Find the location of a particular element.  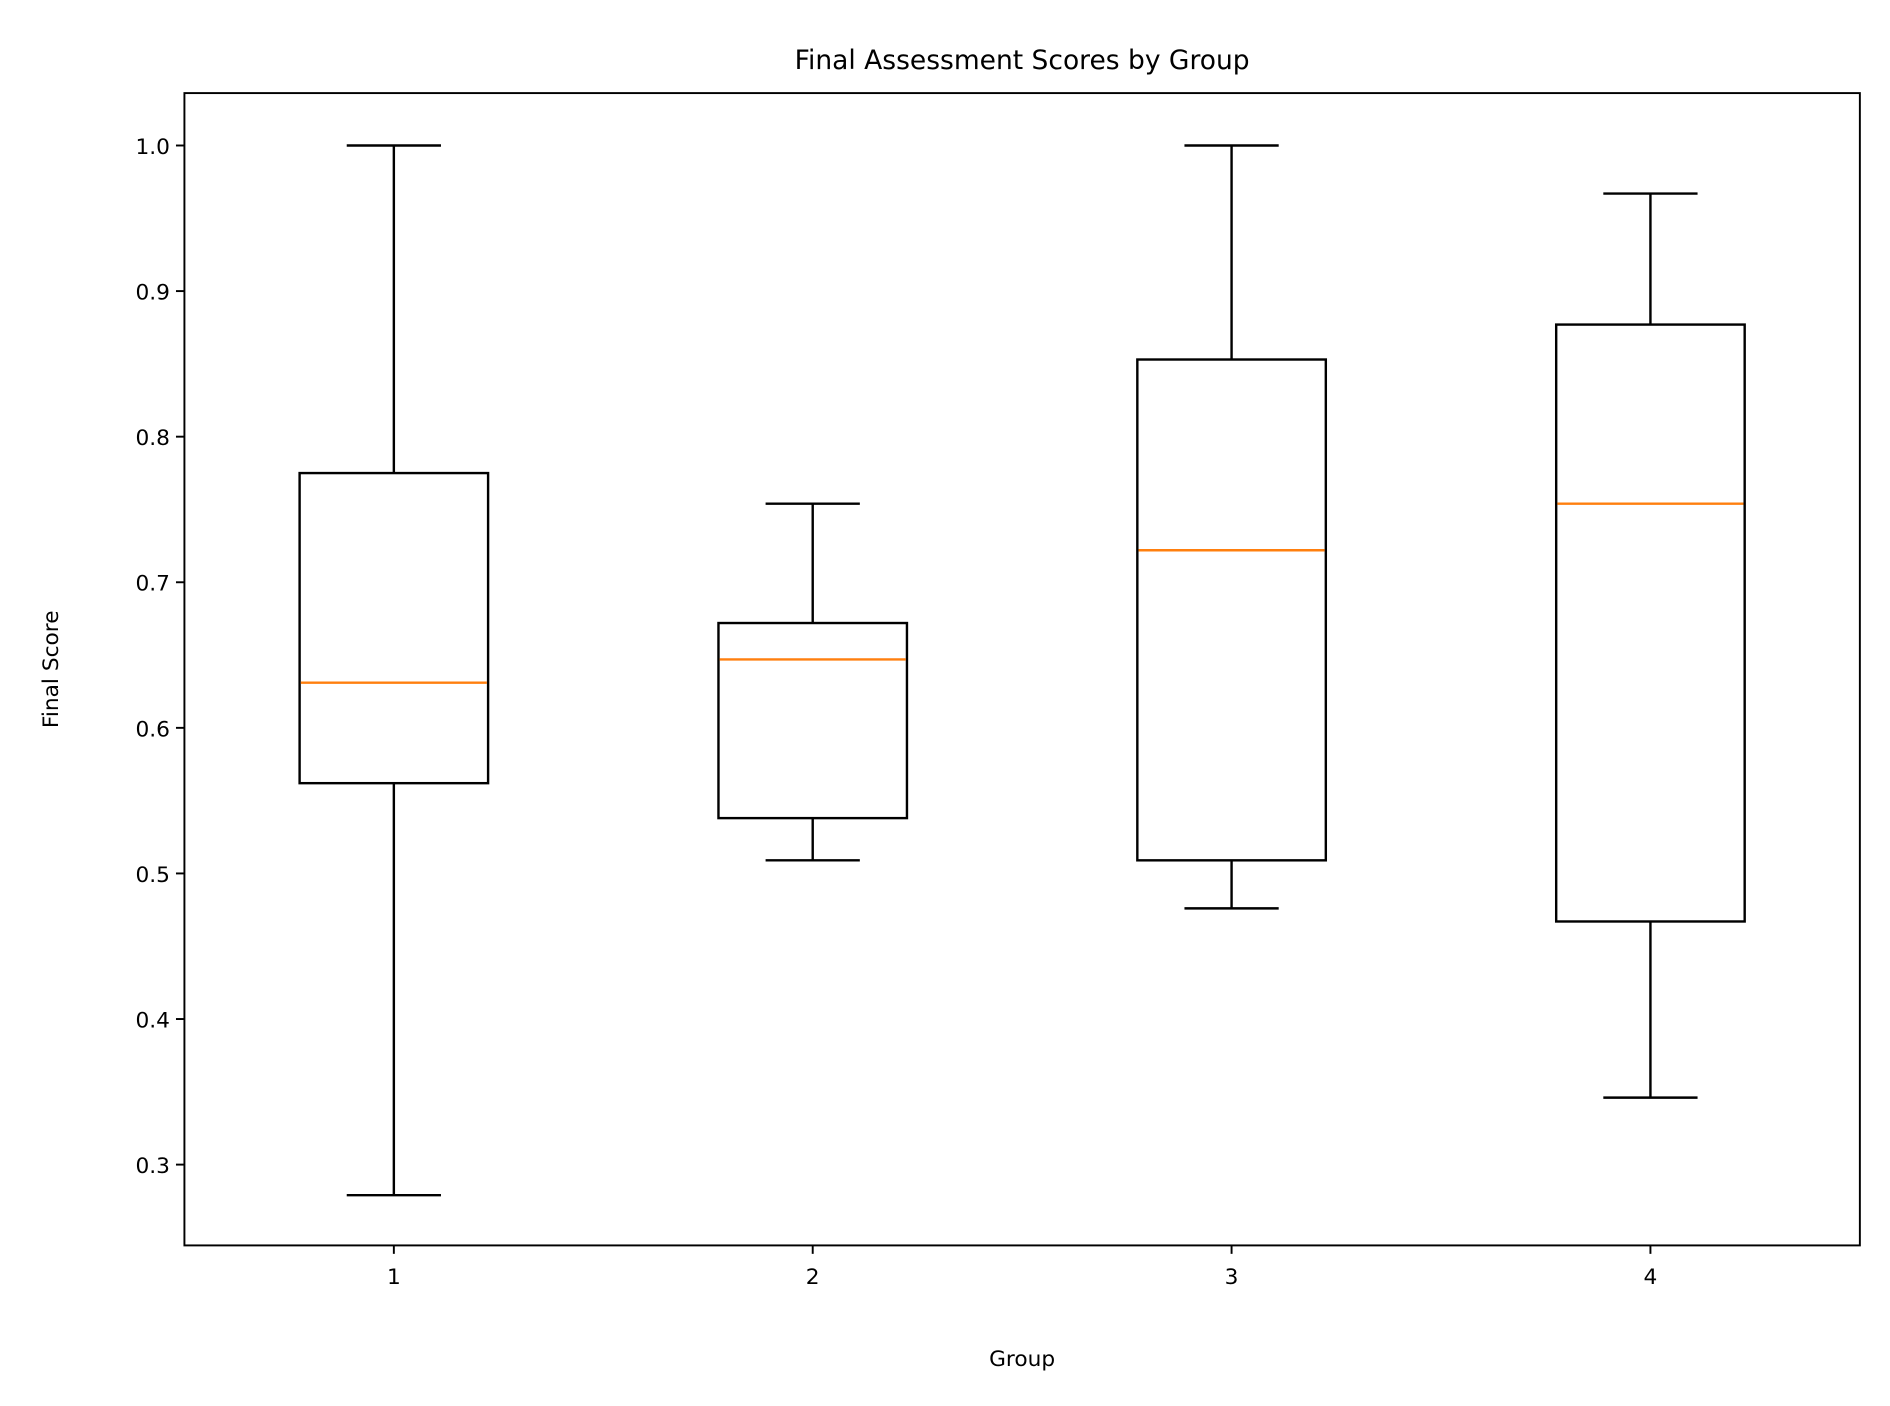

y-tick-label: 0.4 is located at coordinates (152, 1020).